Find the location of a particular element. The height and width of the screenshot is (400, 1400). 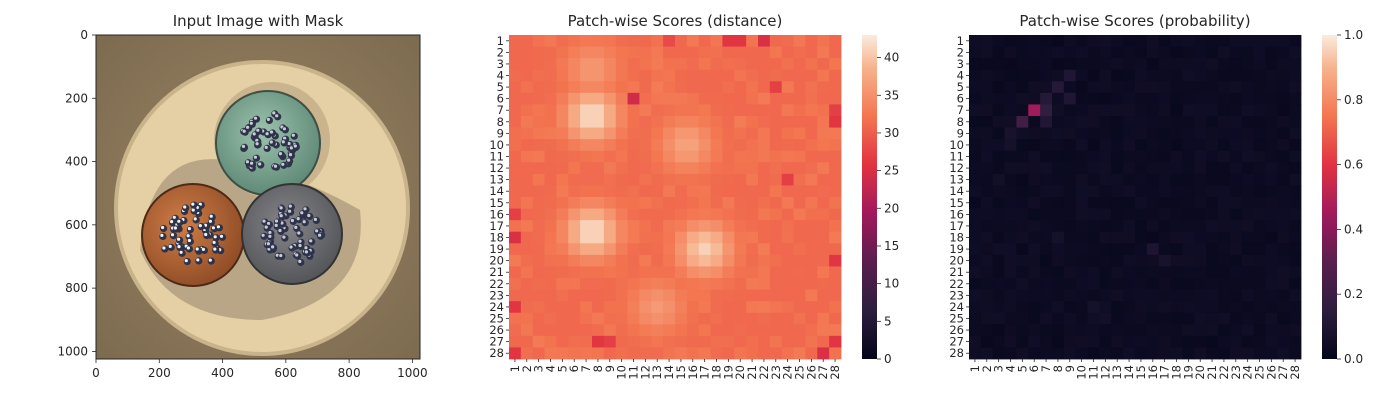

x-tick-label: 19 is located at coordinates (728, 372).